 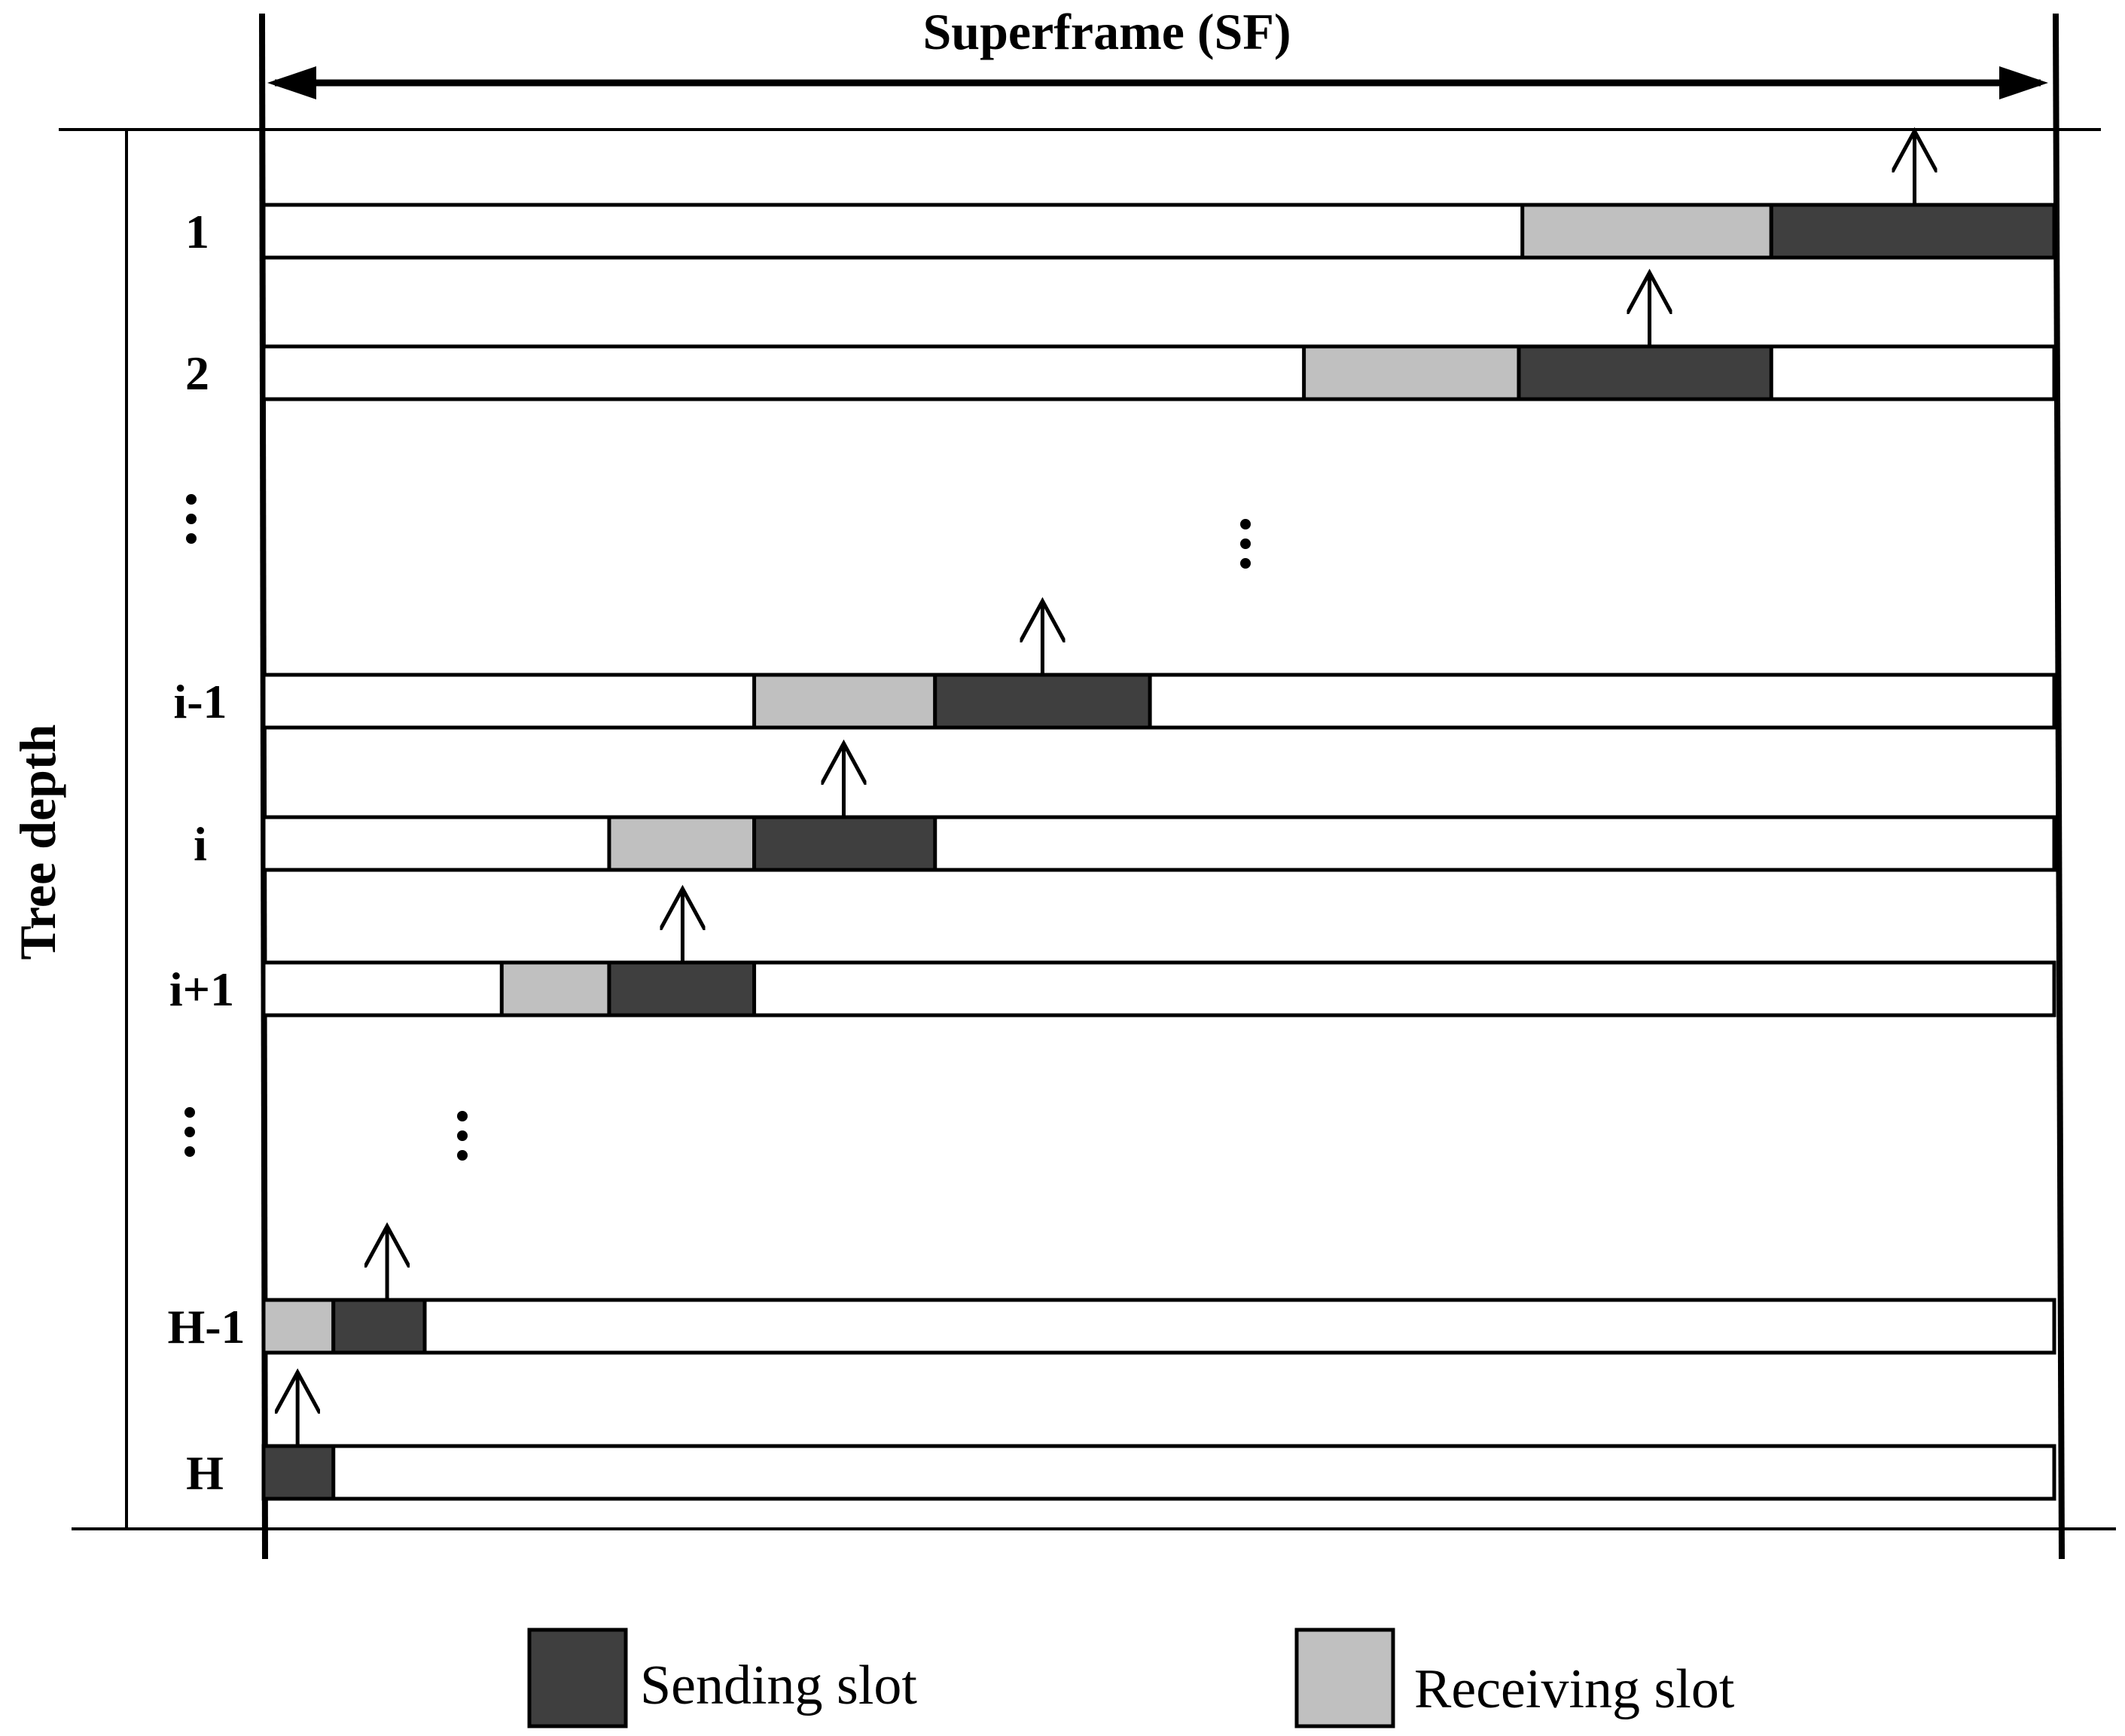 What do you see at coordinates (1121, 1436) in the screenshot?
I see `depth-row-H: H` at bounding box center [1121, 1436].